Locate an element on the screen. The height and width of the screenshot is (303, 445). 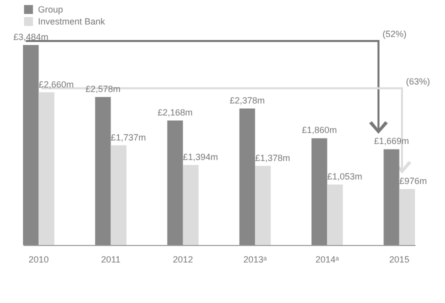
data-label: £1,737m is located at coordinates (128, 137).